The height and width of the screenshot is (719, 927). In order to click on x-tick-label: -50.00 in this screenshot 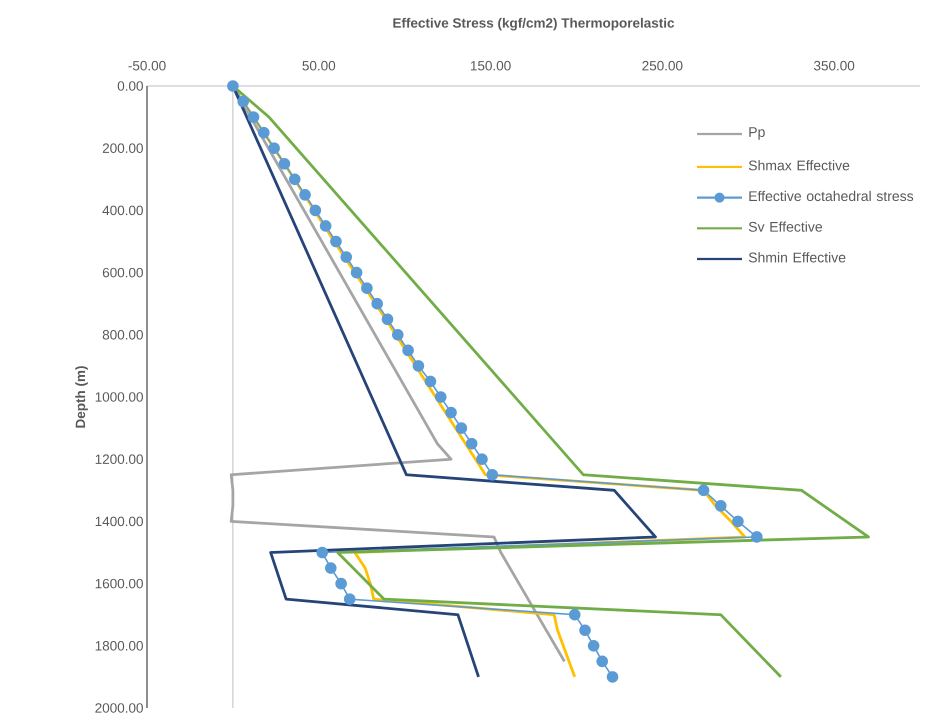, I will do `click(147, 65)`.